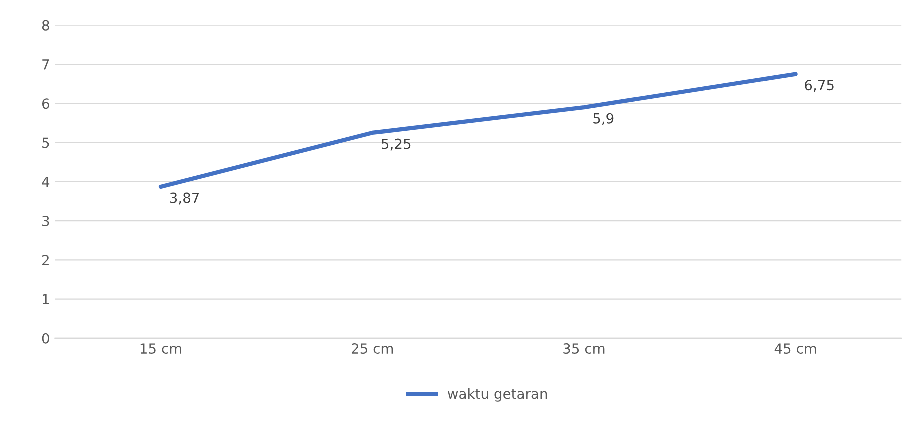 Image resolution: width=920 pixels, height=423 pixels. I want to click on x-tick-label: 45 cm, so click(795, 349).